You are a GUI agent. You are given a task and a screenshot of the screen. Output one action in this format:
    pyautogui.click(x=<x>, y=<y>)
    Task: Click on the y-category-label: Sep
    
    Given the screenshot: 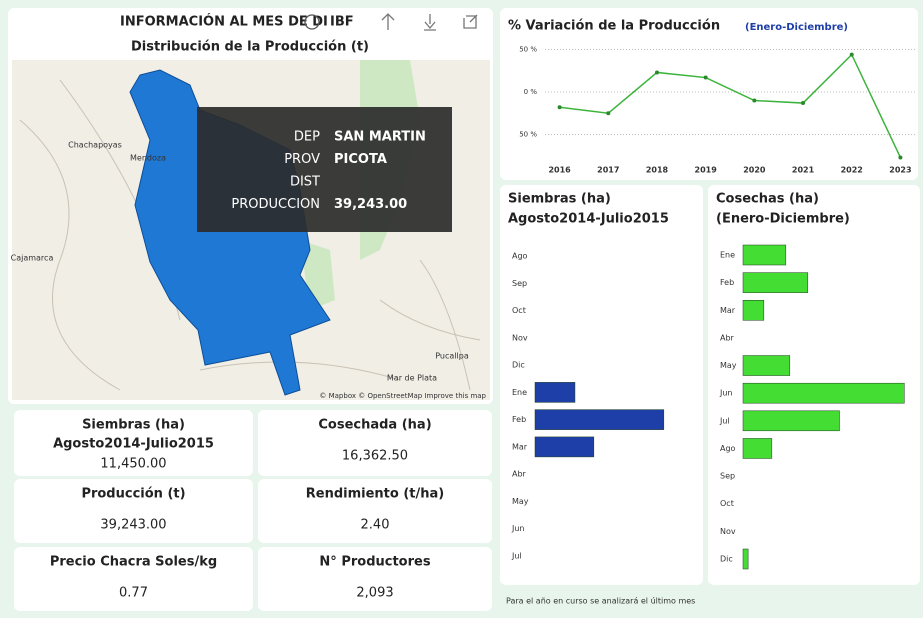 What is the action you would take?
    pyautogui.click(x=519, y=283)
    